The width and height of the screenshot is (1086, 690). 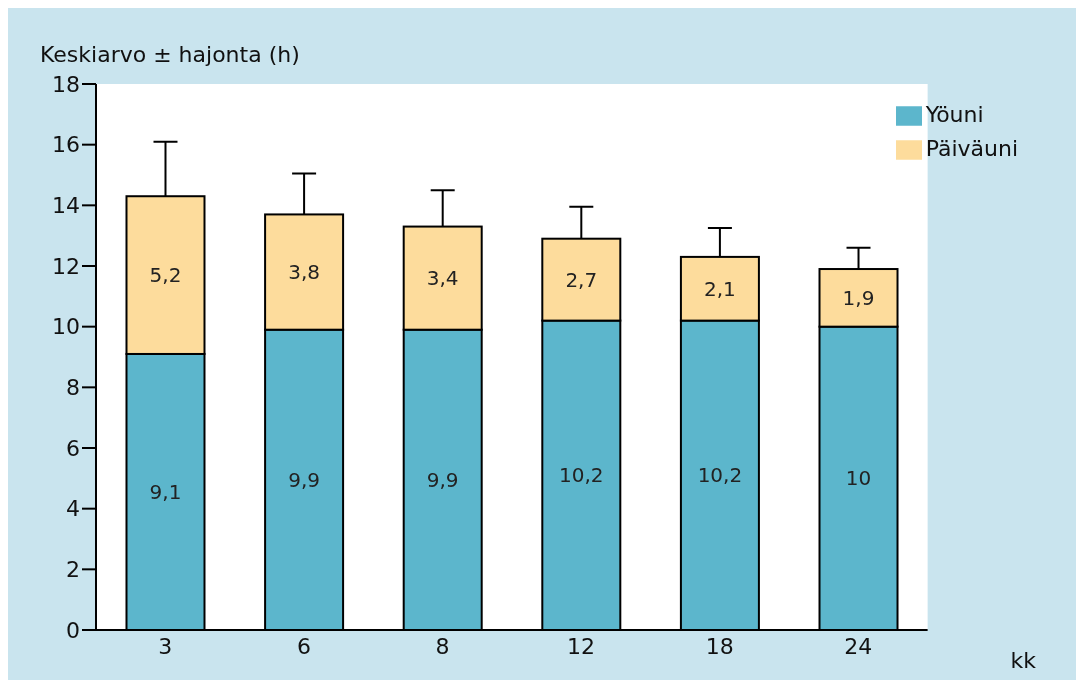 What do you see at coordinates (954, 114) in the screenshot?
I see `legend-label: Yöuni` at bounding box center [954, 114].